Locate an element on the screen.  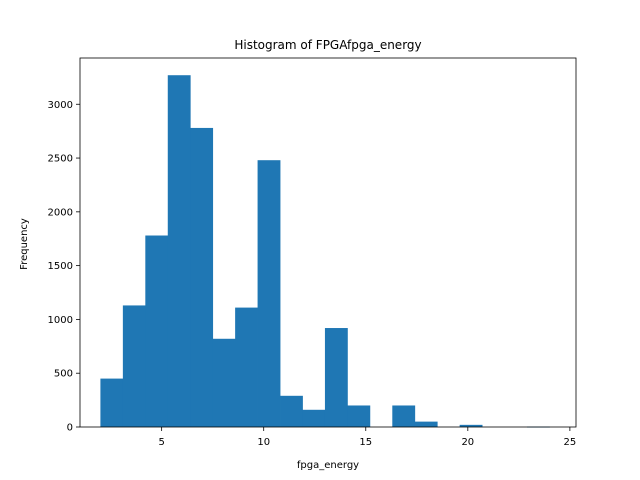
x-tick-label: 15 is located at coordinates (365, 442).